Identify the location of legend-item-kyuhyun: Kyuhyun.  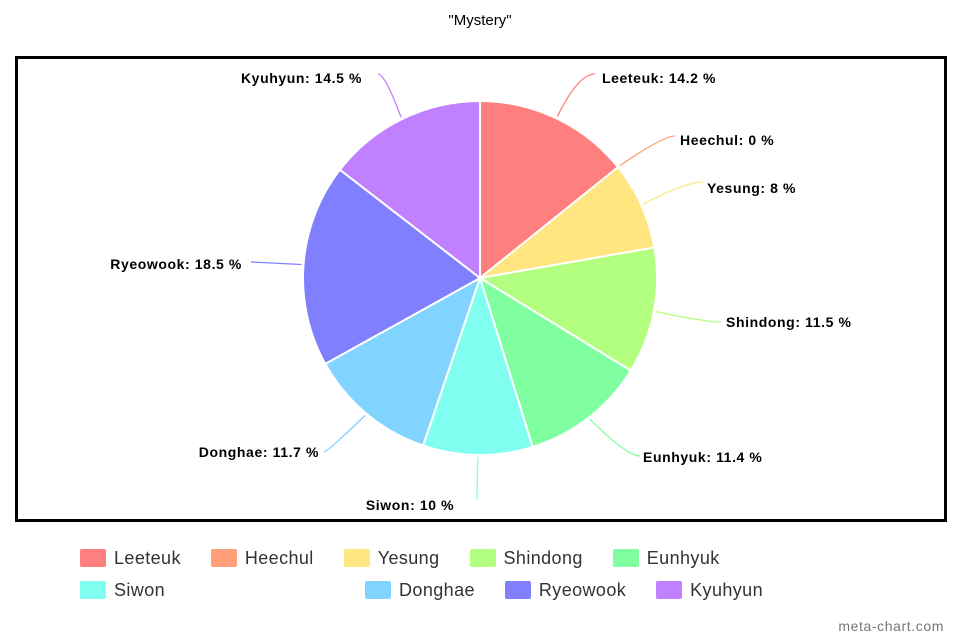
(709, 590).